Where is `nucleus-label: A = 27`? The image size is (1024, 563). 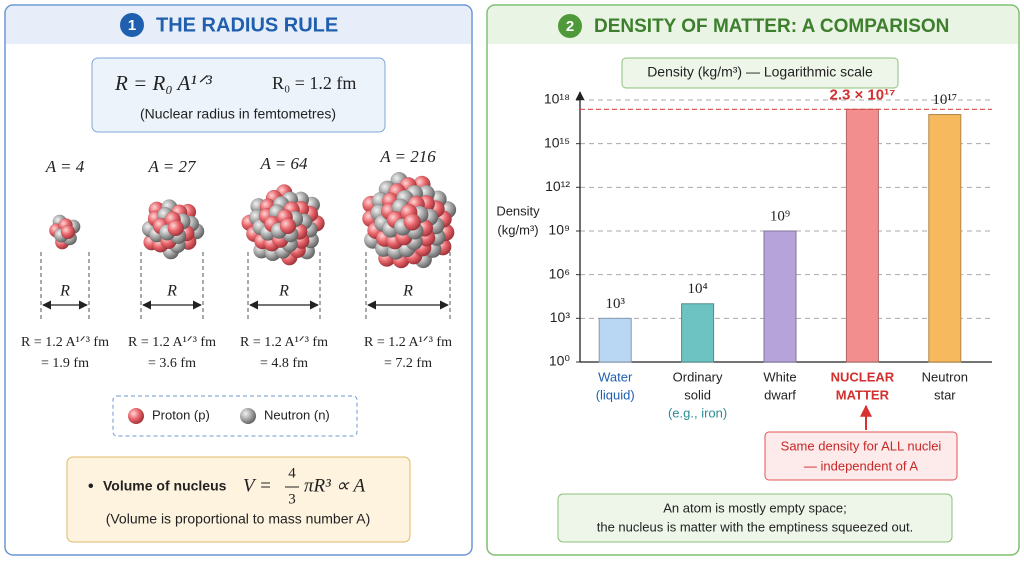
nucleus-label: A = 27 is located at coordinates (172, 166).